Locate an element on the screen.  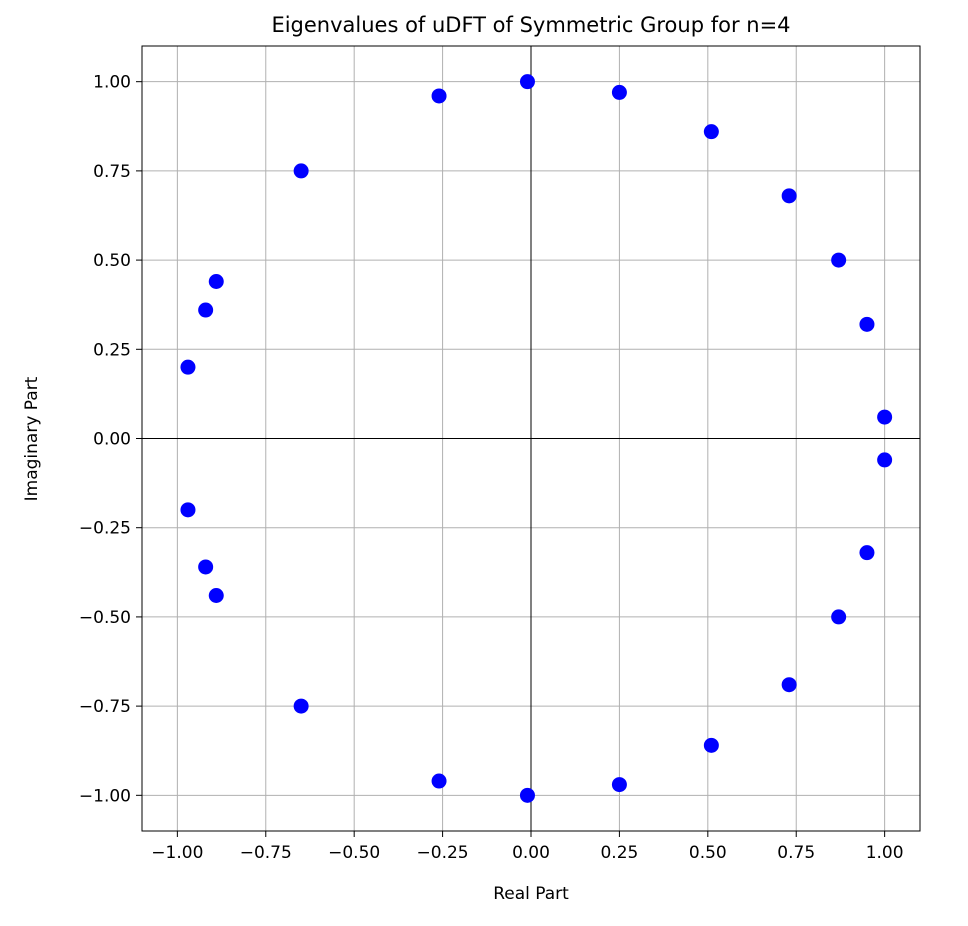
x-tick-label: 0.75 is located at coordinates (796, 853).